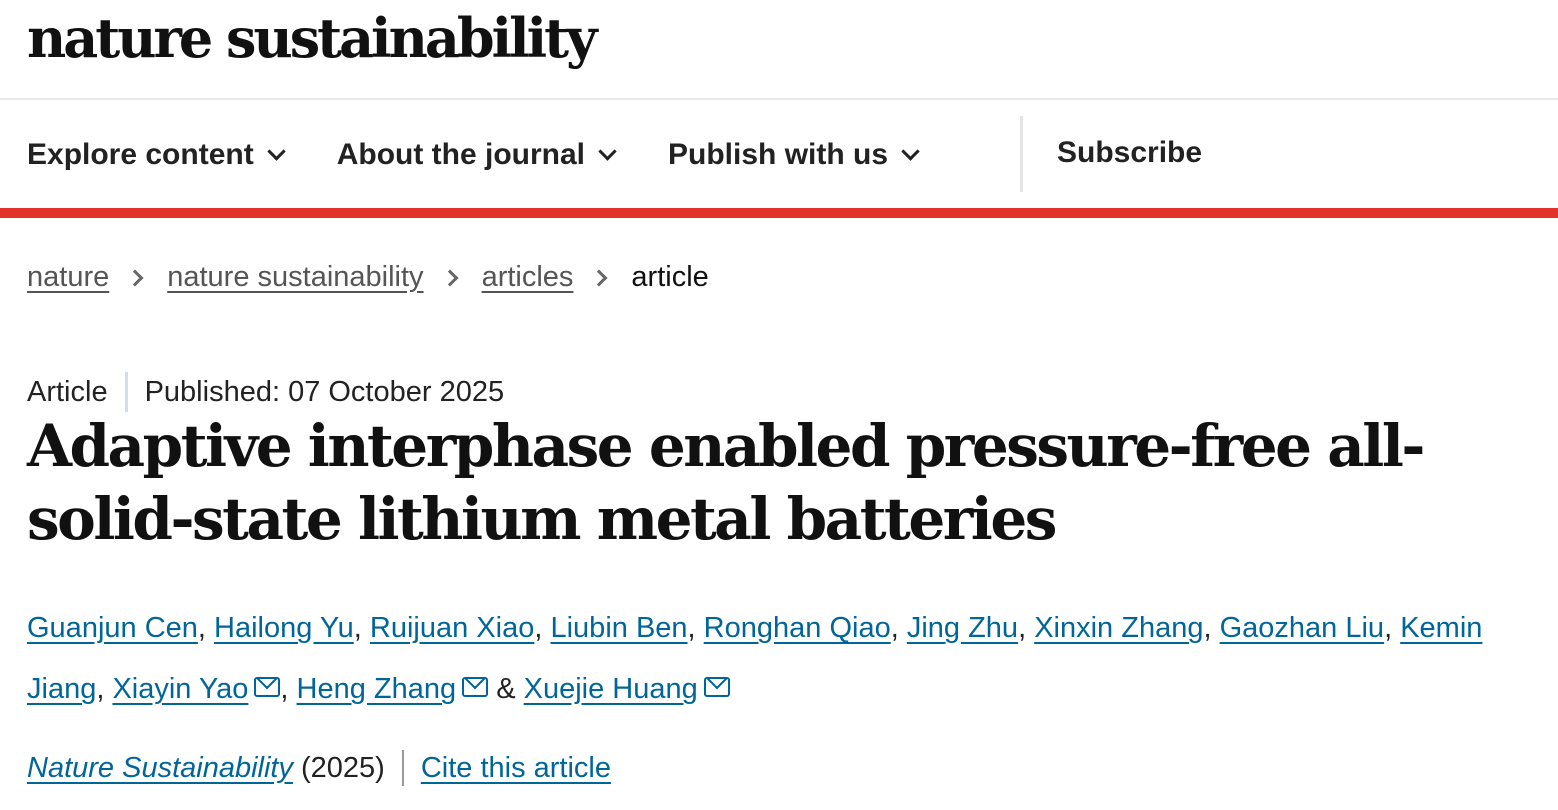 This screenshot has width=1558, height=810. I want to click on nav-explore-content: Explore content, so click(156, 155).